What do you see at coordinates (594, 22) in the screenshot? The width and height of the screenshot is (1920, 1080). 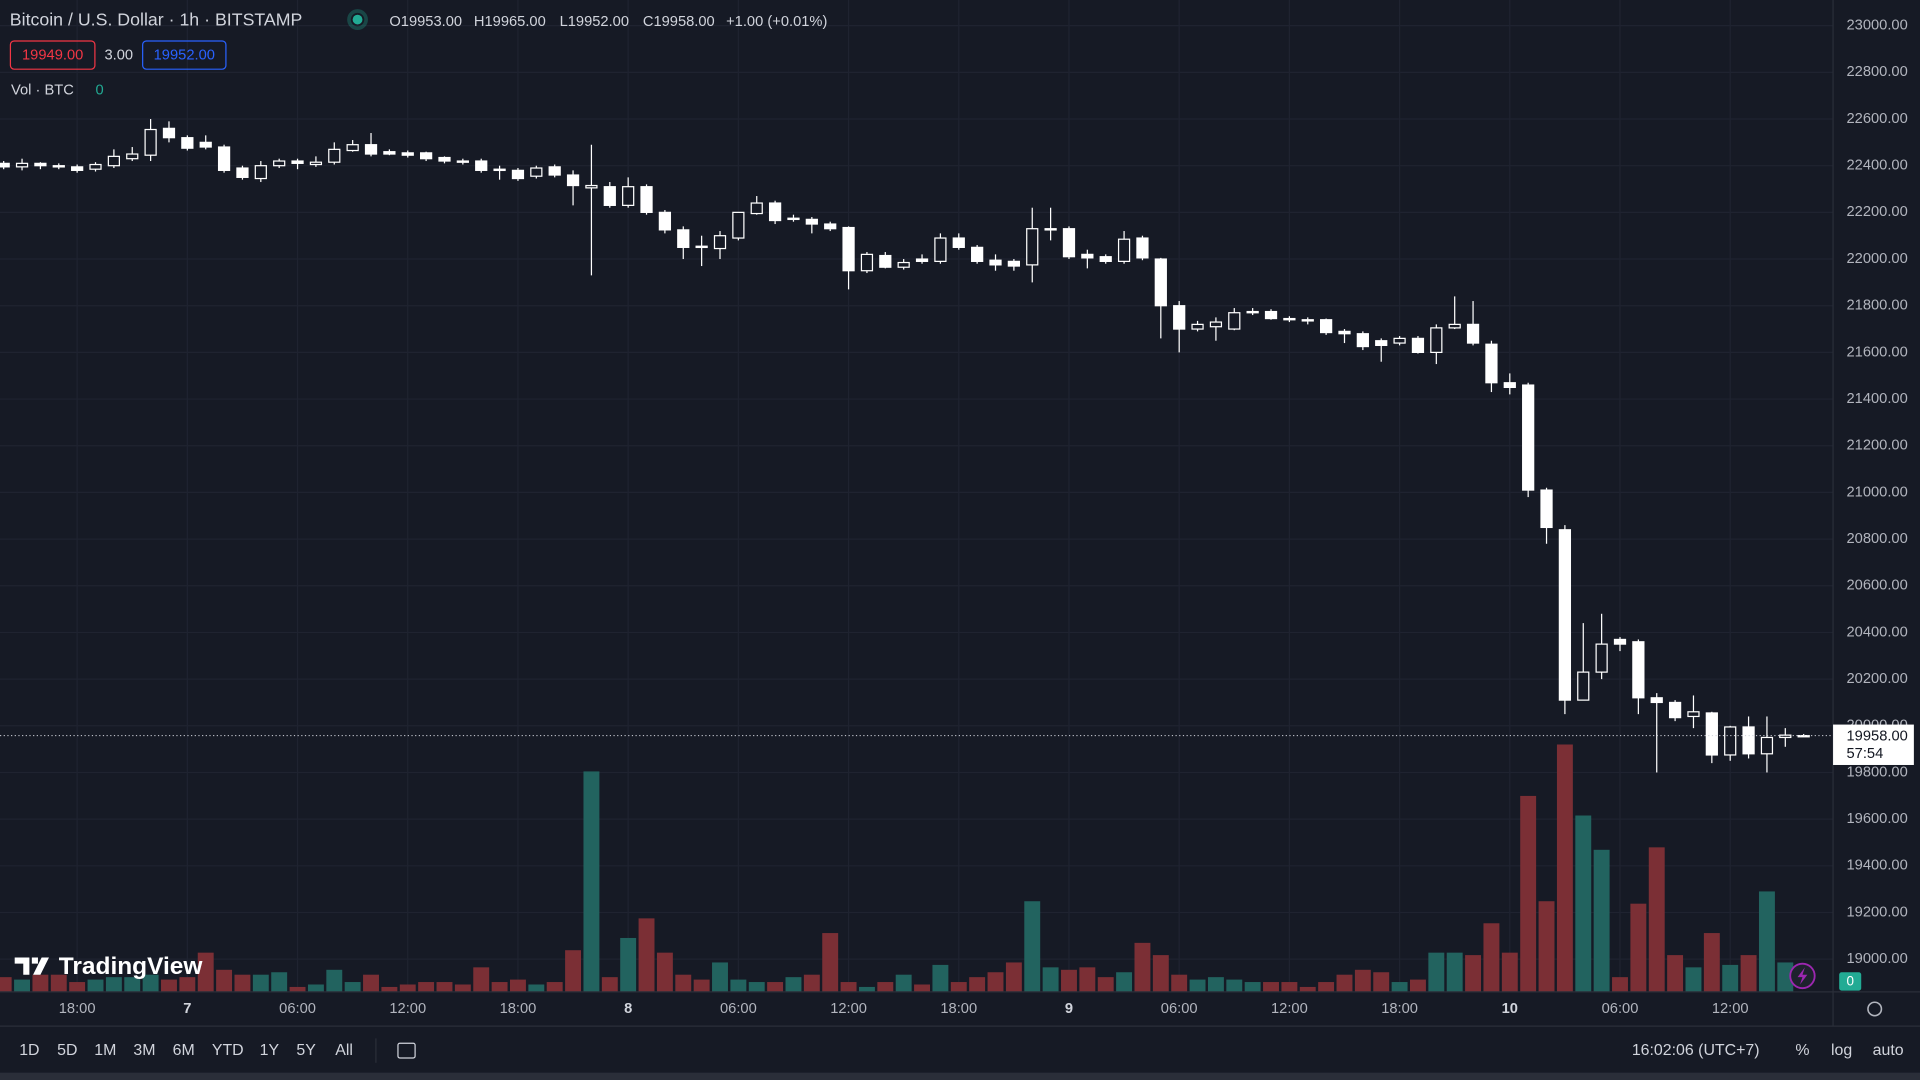 I see `ohlc-low: L19952.00` at bounding box center [594, 22].